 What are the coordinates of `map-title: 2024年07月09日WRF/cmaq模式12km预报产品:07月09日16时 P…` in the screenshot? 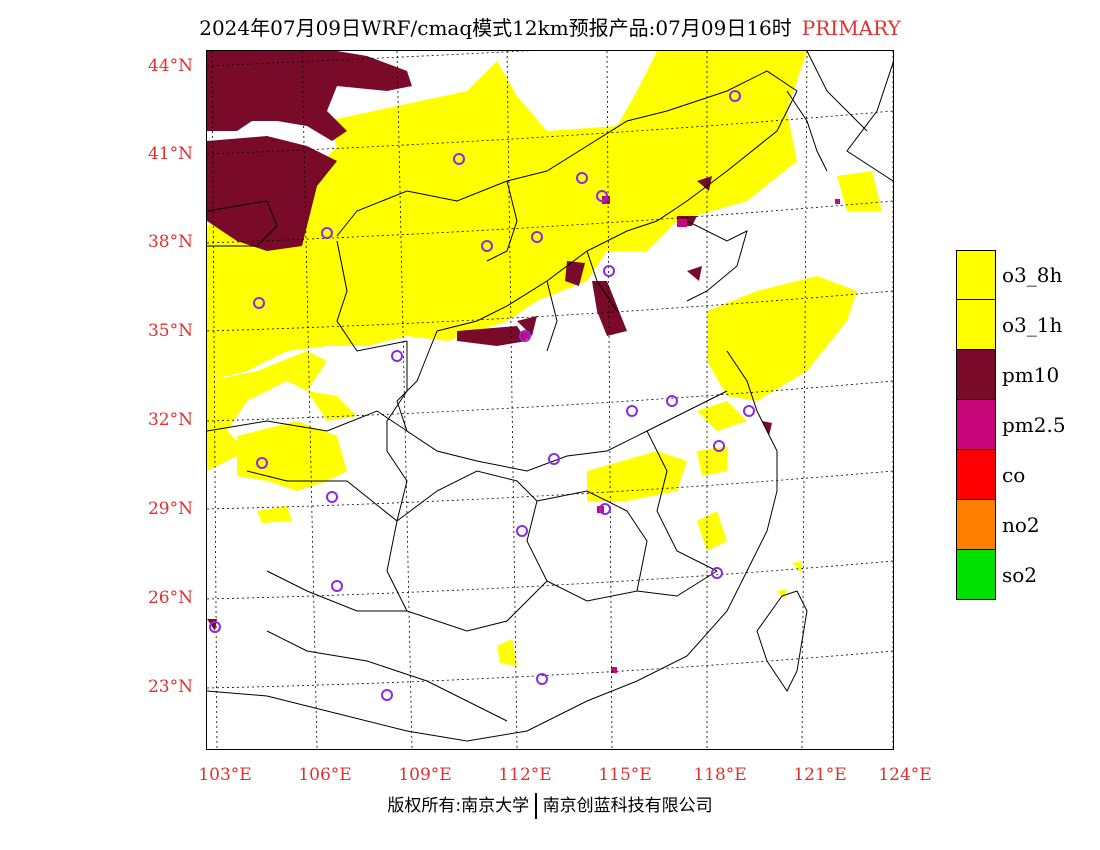 It's located at (550, 26).